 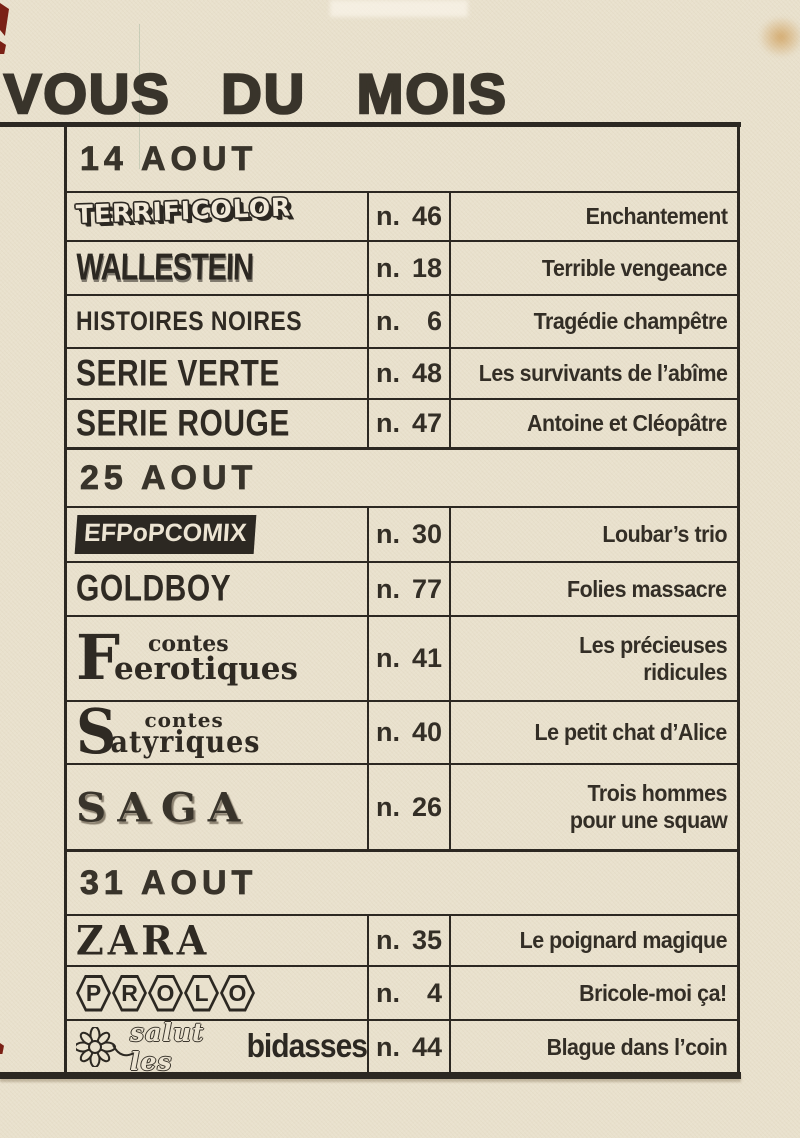 I want to click on hex-nut-letter-face: O, so click(x=165, y=993).